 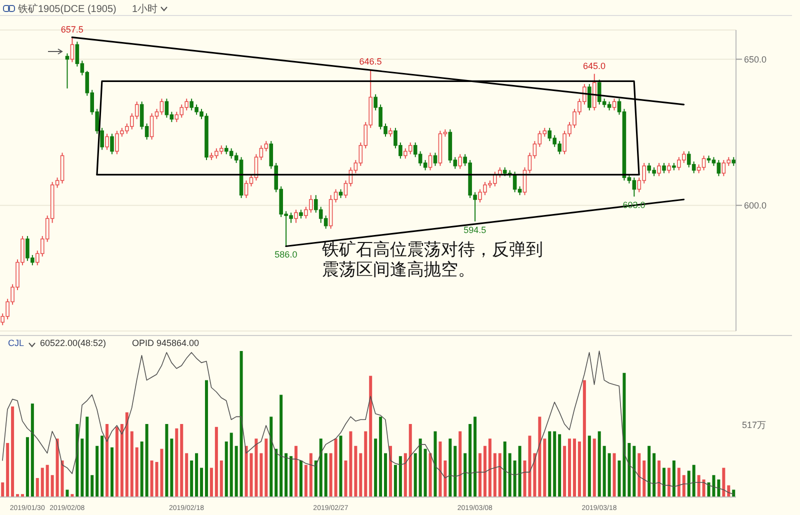 What do you see at coordinates (433, 260) in the screenshot?
I see `annotation: 铁矿石高位震荡对待，反弹到震荡区间逢高抛空。` at bounding box center [433, 260].